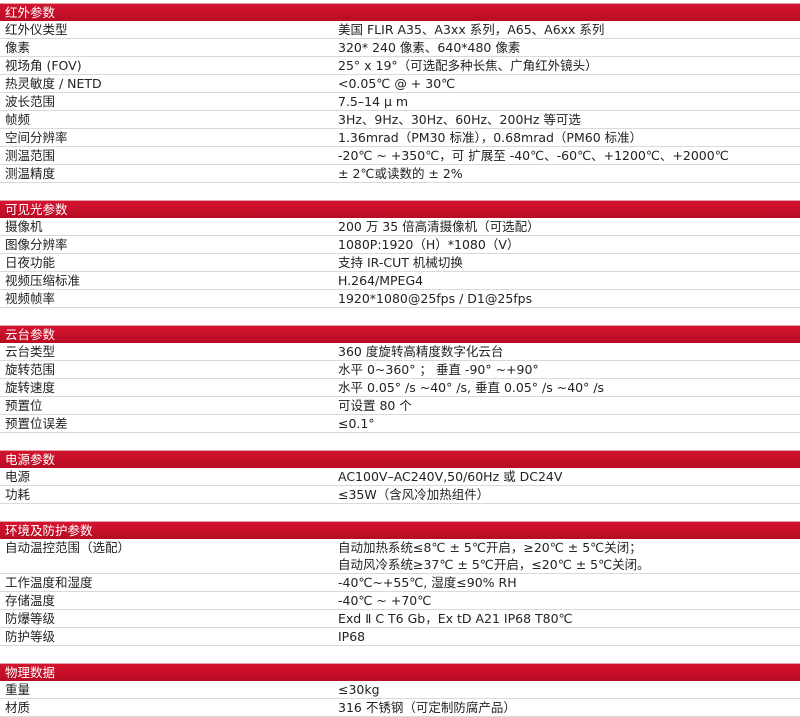  I want to click on spec-row: 存储温度 -40℃ ~ +70℃, so click(400, 601).